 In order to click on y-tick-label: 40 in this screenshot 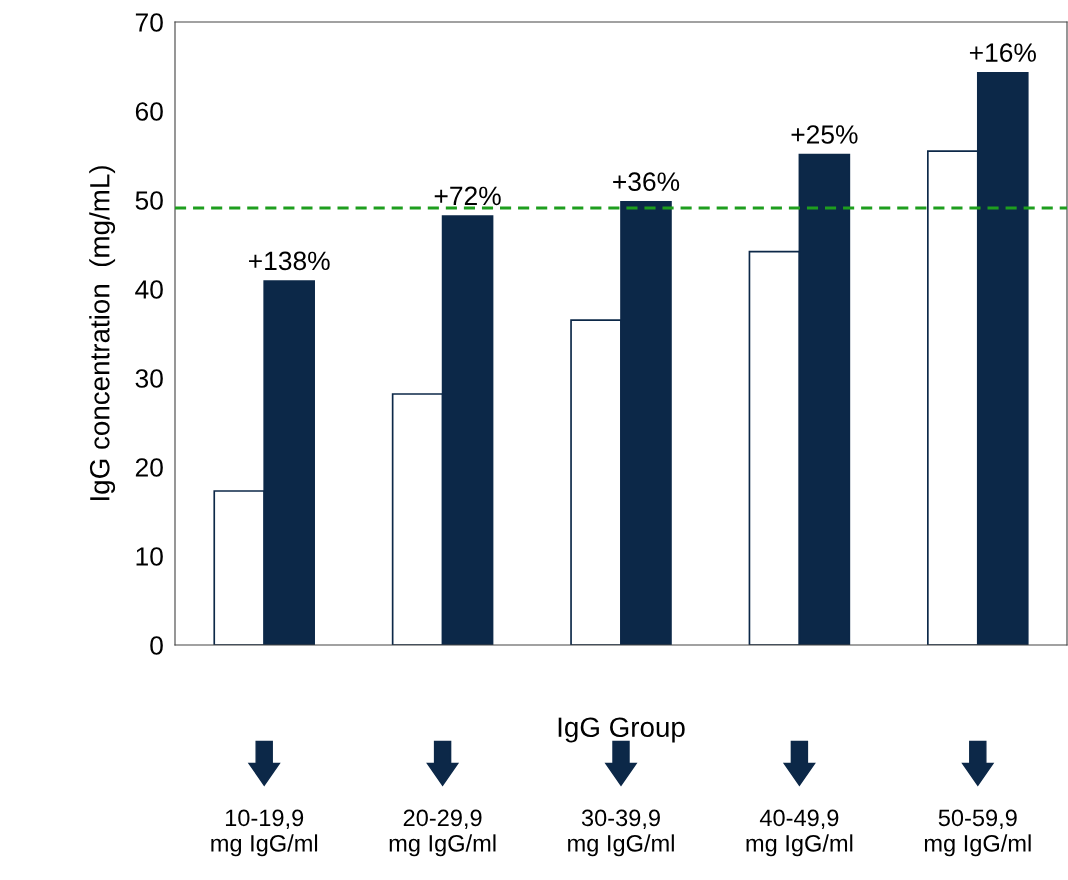, I will do `click(149, 289)`.